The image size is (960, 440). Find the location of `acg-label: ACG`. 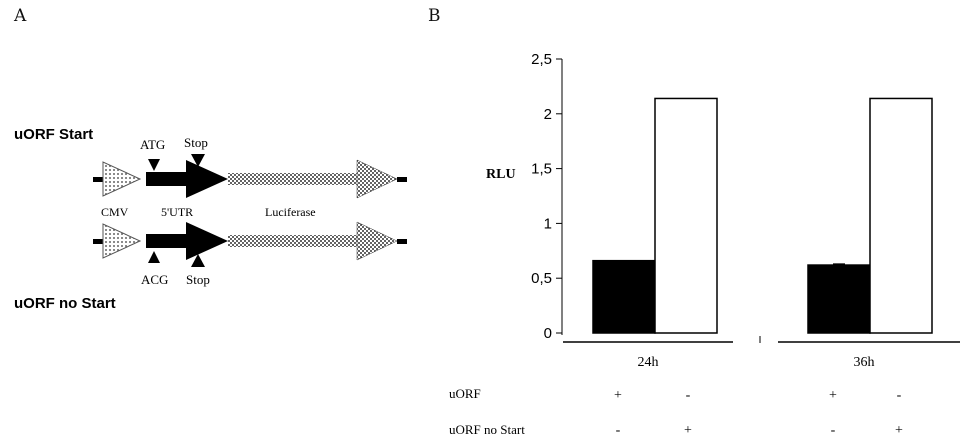

acg-label: ACG is located at coordinates (154, 279).